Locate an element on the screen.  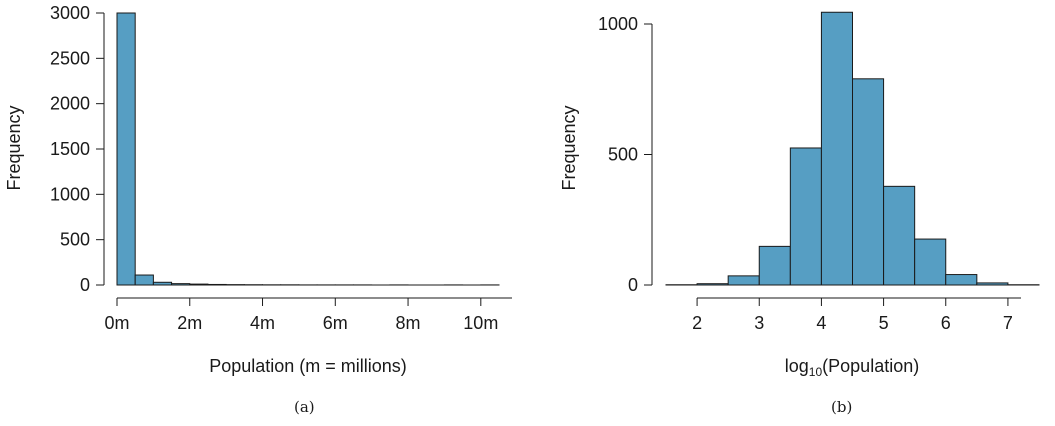
y-tick-label-a: 2000 is located at coordinates (70, 104).